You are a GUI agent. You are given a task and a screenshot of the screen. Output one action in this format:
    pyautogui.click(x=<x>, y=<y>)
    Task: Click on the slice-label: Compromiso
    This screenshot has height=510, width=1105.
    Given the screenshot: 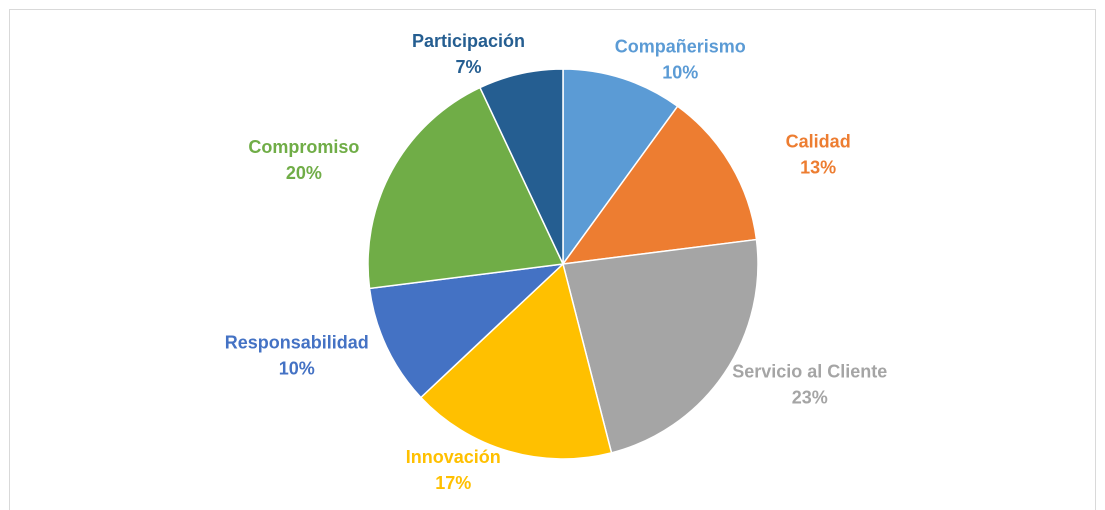 What is the action you would take?
    pyautogui.click(x=303, y=147)
    